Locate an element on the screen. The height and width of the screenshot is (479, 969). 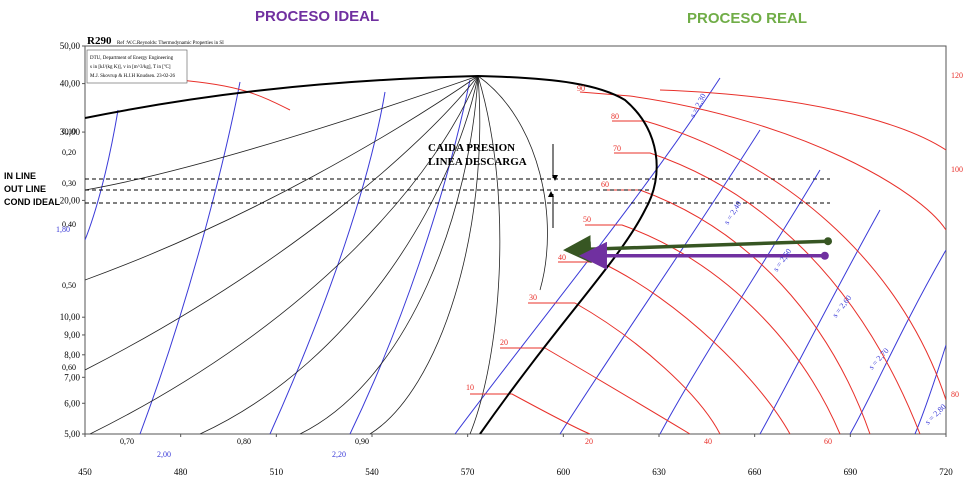
y-tick-label: 5,00 is located at coordinates (72, 434).